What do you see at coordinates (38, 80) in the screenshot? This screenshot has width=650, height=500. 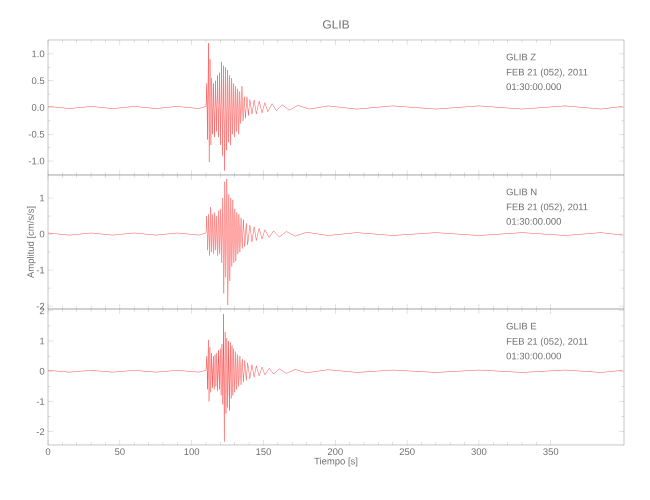 I see `y-tick-label: 0.5` at bounding box center [38, 80].